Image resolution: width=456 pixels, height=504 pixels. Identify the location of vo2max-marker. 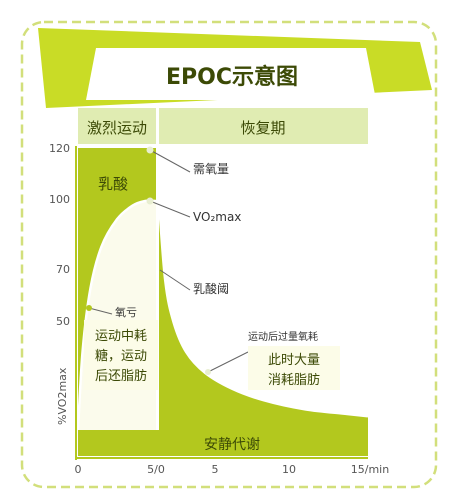
(150, 201).